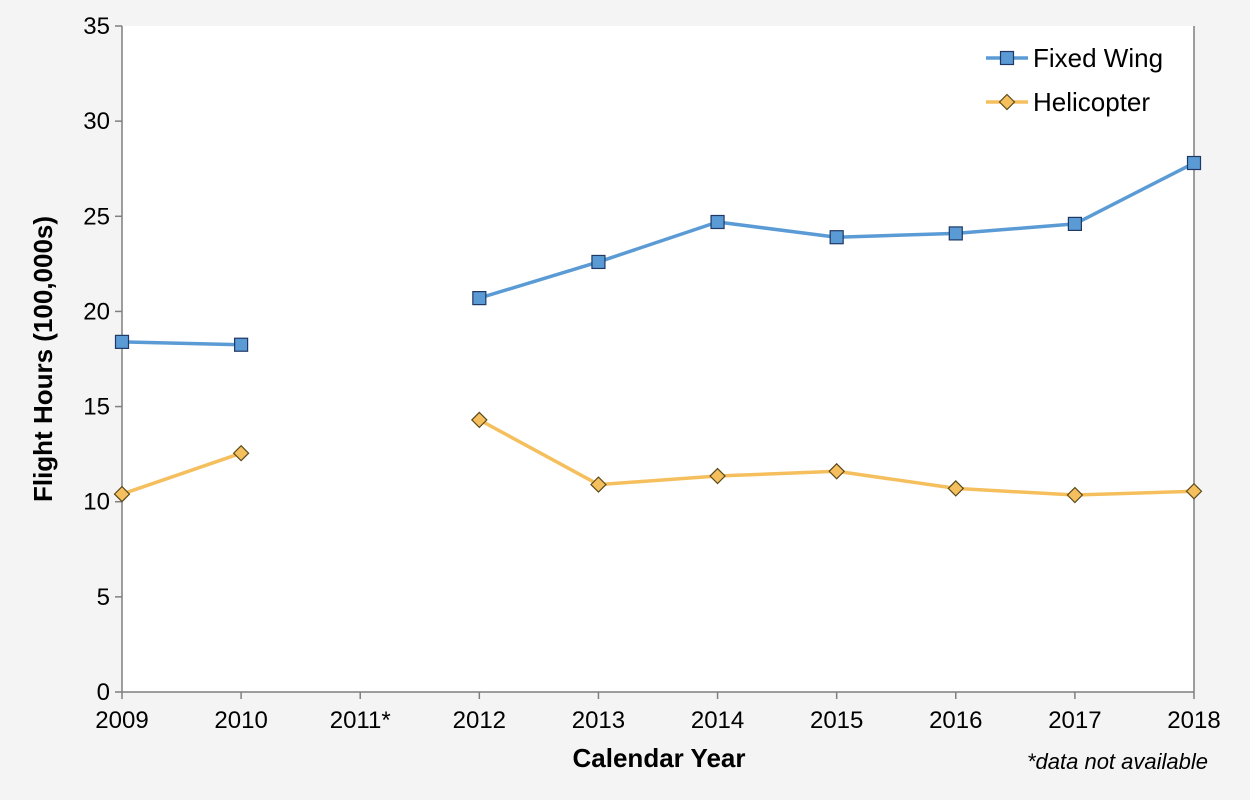 This screenshot has height=800, width=1250. I want to click on legend: Fixed Wing Helicopter, so click(1074, 80).